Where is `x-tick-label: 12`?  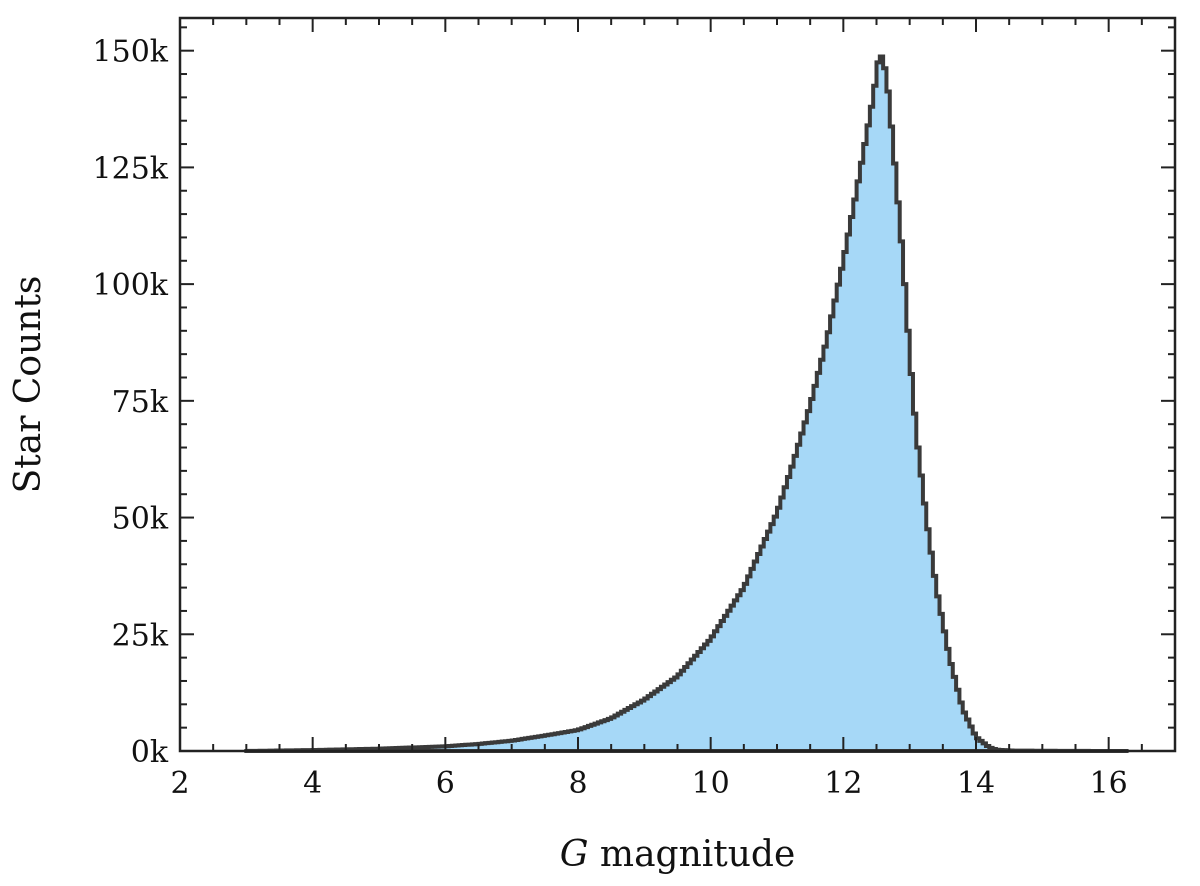 x-tick-label: 12 is located at coordinates (843, 783).